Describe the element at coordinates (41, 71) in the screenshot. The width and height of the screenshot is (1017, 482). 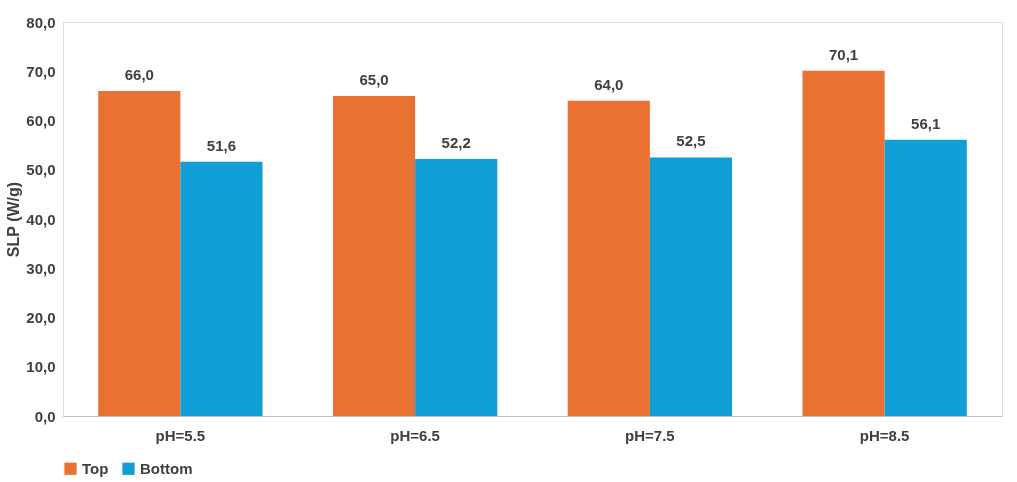
I see `y-tick-label: 70,0` at that location.